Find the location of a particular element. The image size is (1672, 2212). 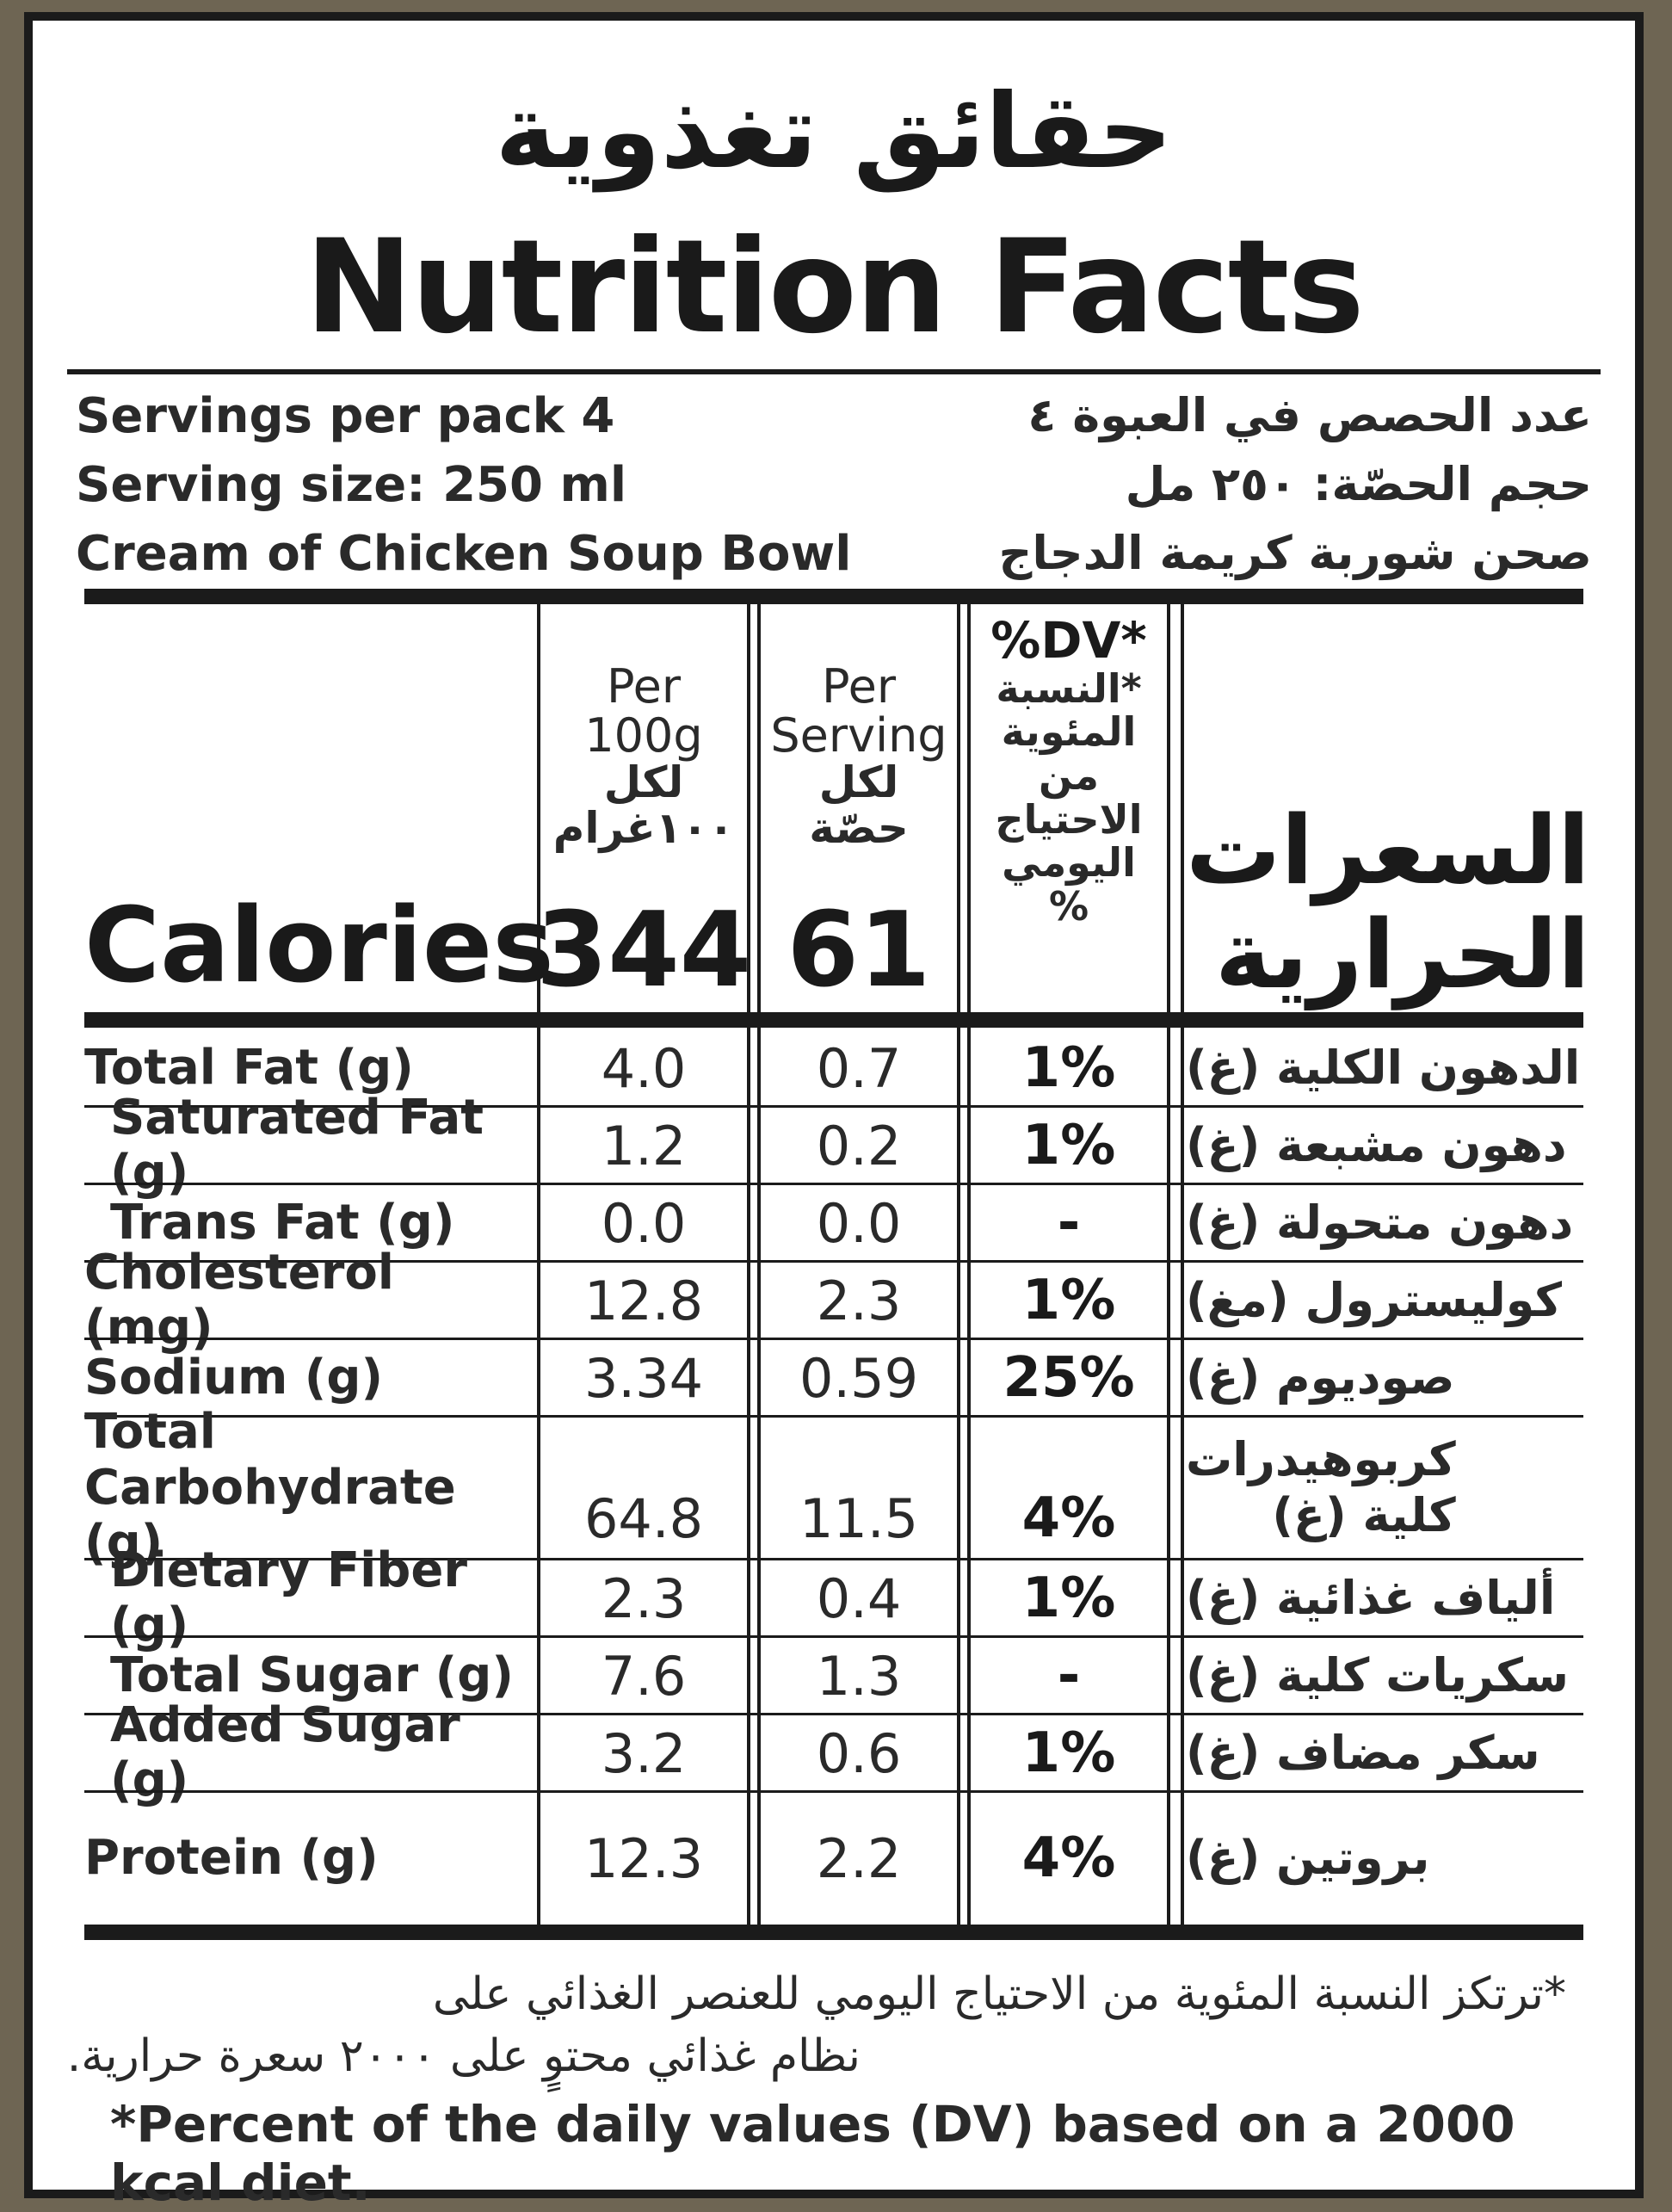

nutrient-per100: 7.6 is located at coordinates (644, 1676).